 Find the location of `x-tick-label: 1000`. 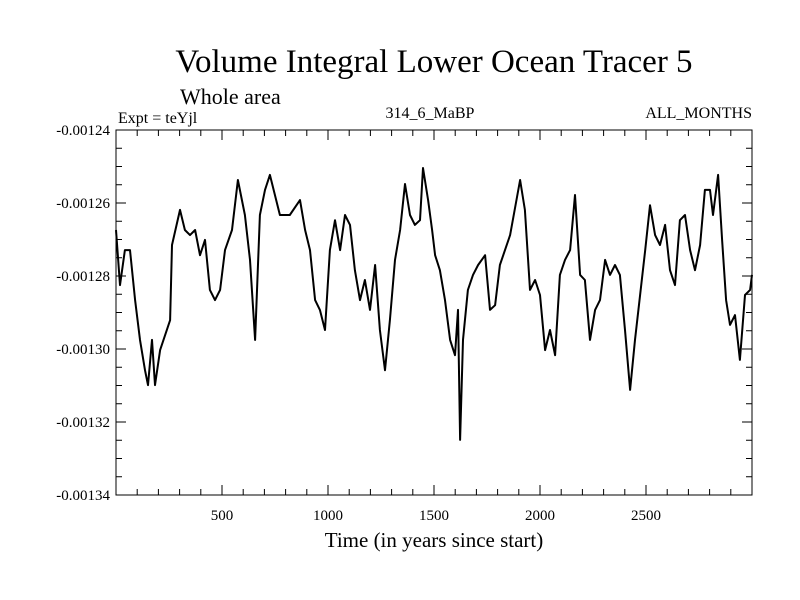

x-tick-label: 1000 is located at coordinates (328, 516).